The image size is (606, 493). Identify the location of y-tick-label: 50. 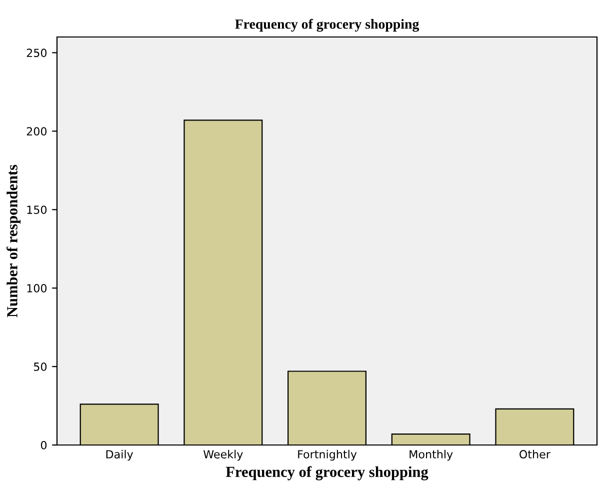
(40, 366).